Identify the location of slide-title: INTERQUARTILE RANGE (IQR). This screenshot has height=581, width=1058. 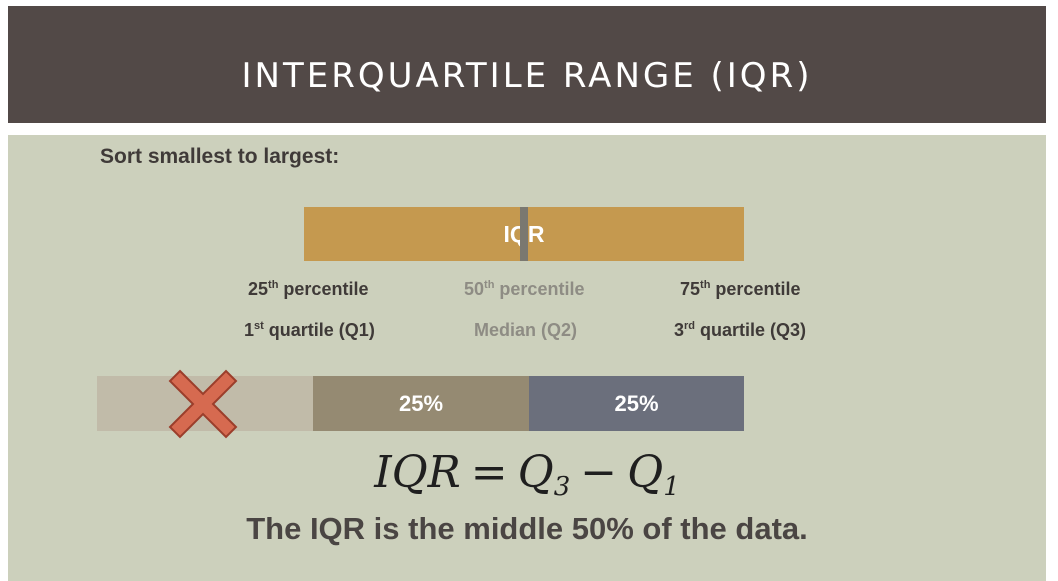
(527, 76).